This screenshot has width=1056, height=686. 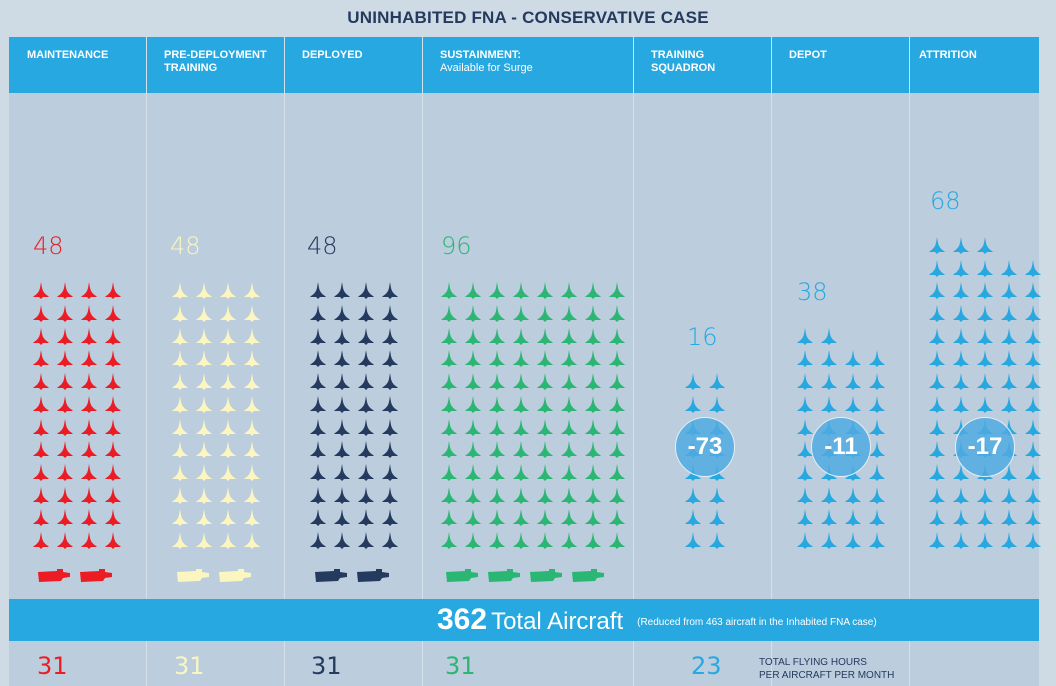 What do you see at coordinates (683, 61) in the screenshot?
I see `header-label: TRAINING SQUADRON` at bounding box center [683, 61].